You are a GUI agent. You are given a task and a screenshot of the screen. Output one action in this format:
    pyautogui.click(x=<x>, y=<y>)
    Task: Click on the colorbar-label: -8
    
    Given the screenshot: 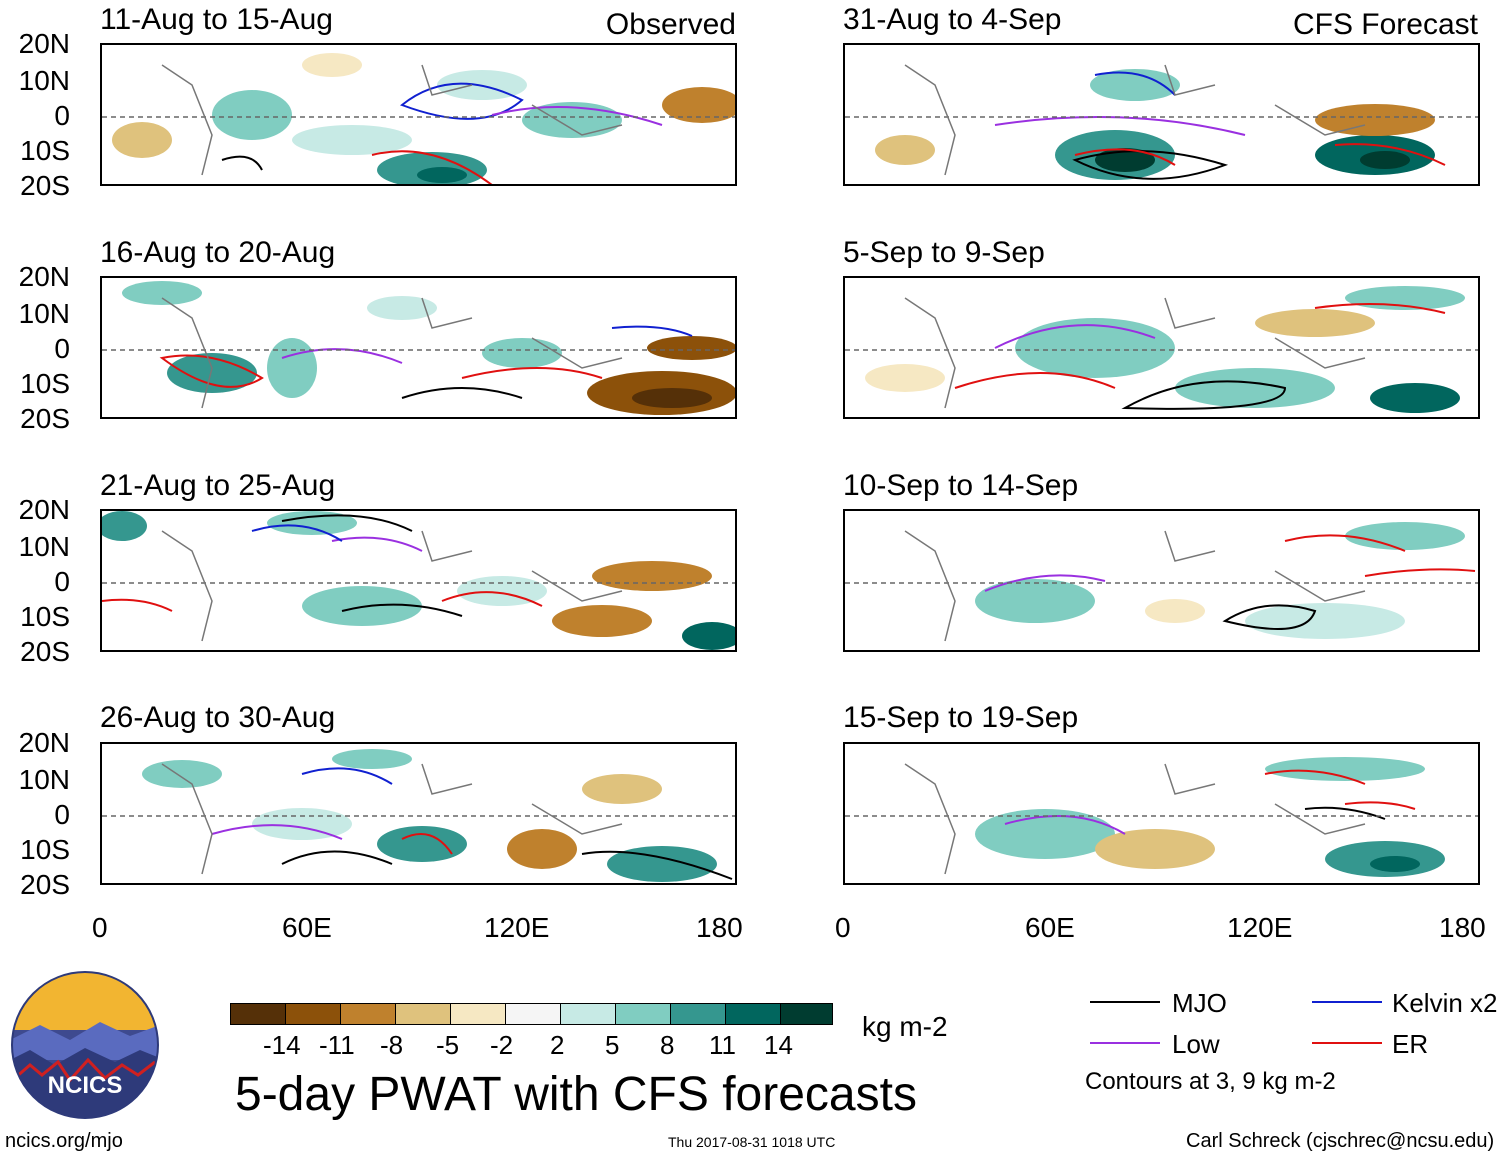 What is the action you would take?
    pyautogui.click(x=392, y=1045)
    